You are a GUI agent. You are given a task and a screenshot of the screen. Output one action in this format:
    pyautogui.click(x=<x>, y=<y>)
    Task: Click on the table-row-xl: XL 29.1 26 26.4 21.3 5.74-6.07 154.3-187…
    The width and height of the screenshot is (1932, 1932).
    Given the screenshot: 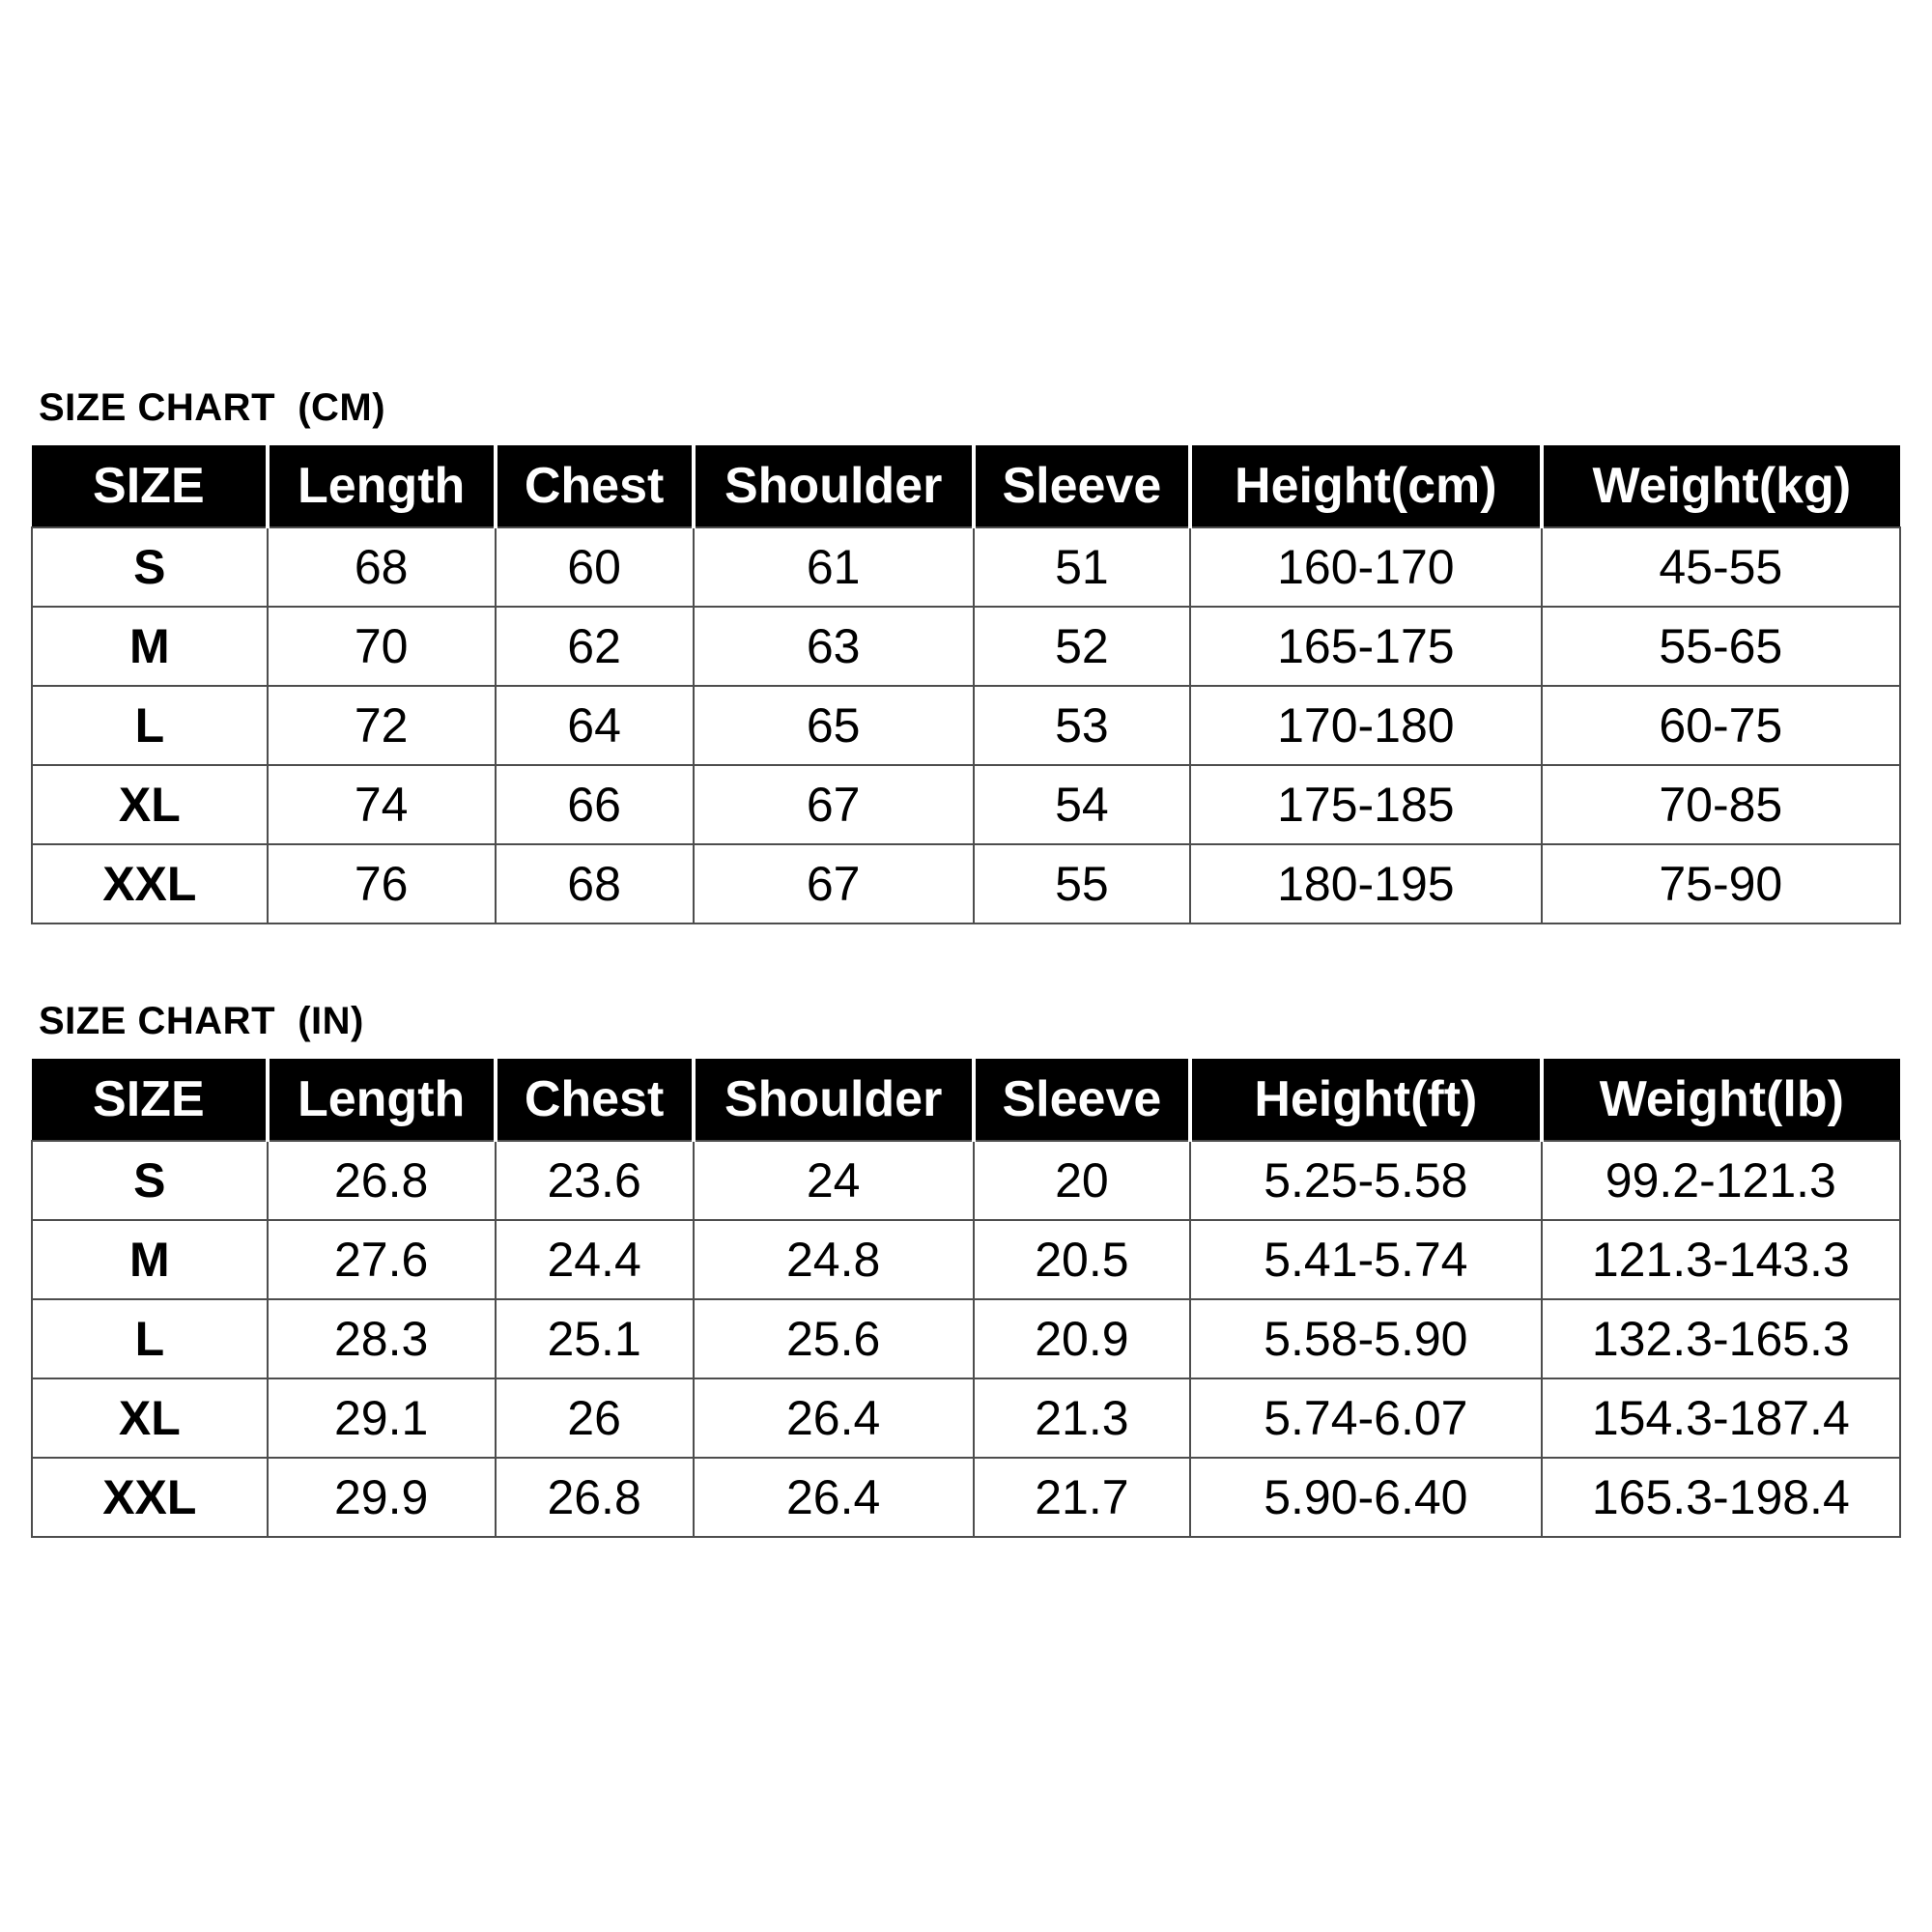 What is the action you would take?
    pyautogui.click(x=966, y=1418)
    